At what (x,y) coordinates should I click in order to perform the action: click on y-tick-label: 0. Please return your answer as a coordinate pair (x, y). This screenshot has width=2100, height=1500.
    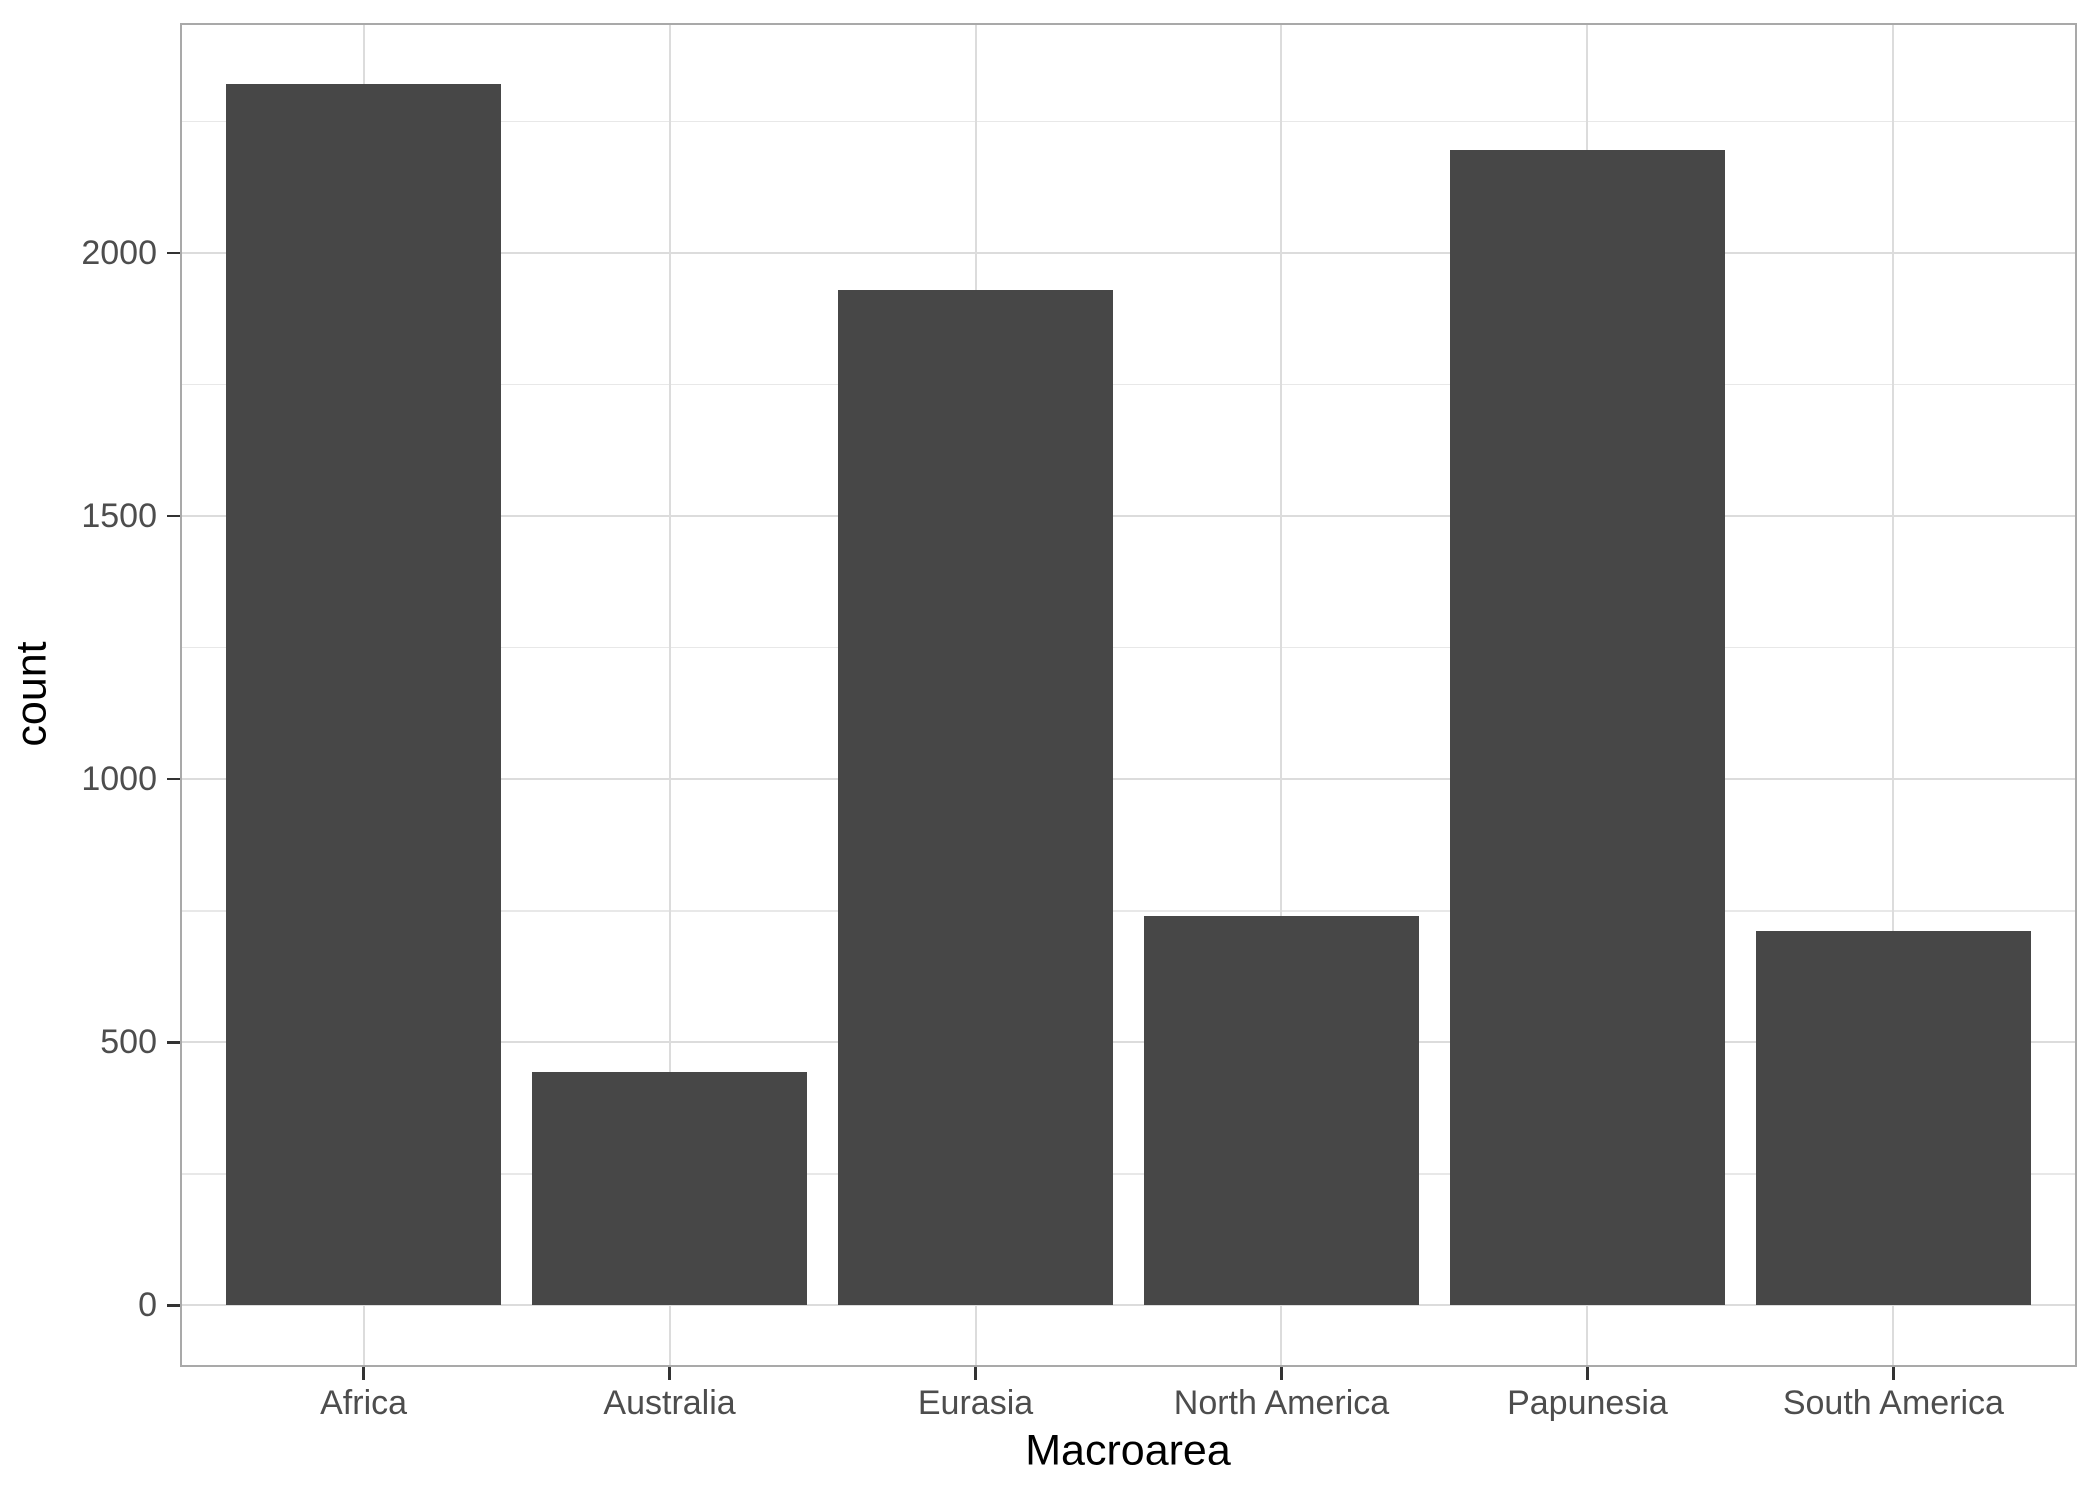
    Looking at the image, I should click on (147, 1305).